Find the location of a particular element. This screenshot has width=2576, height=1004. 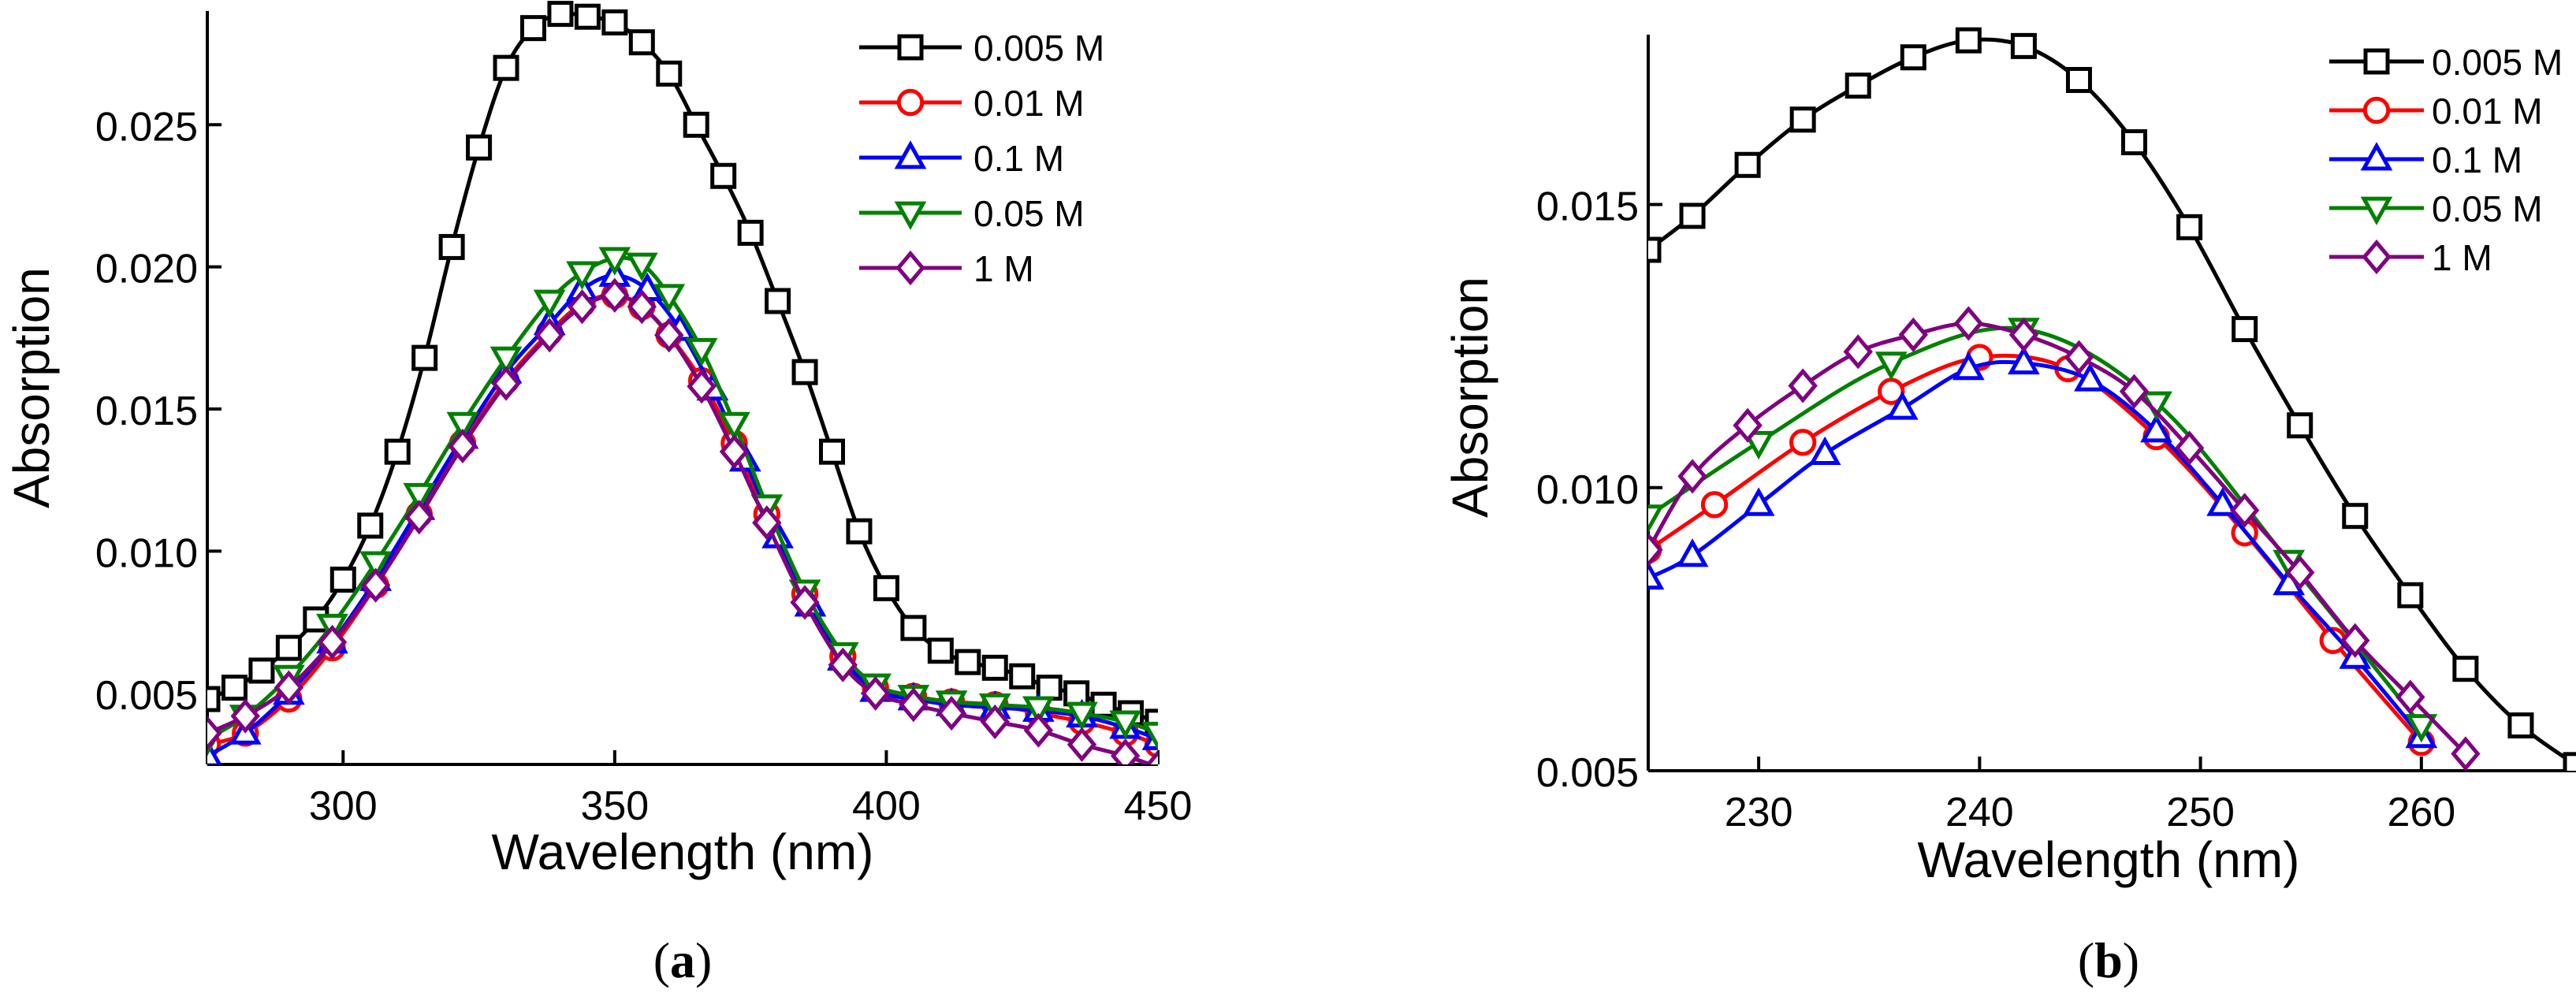

legend-item-0-005-m: 0.005 M is located at coordinates (981, 48).